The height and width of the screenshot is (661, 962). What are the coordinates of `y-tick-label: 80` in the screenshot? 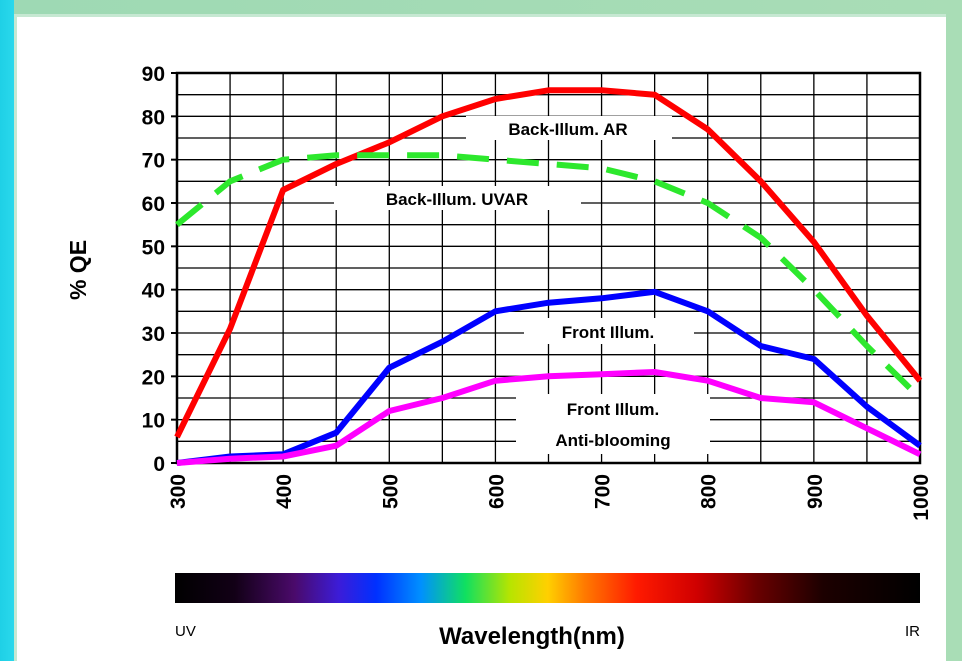 It's located at (153, 117).